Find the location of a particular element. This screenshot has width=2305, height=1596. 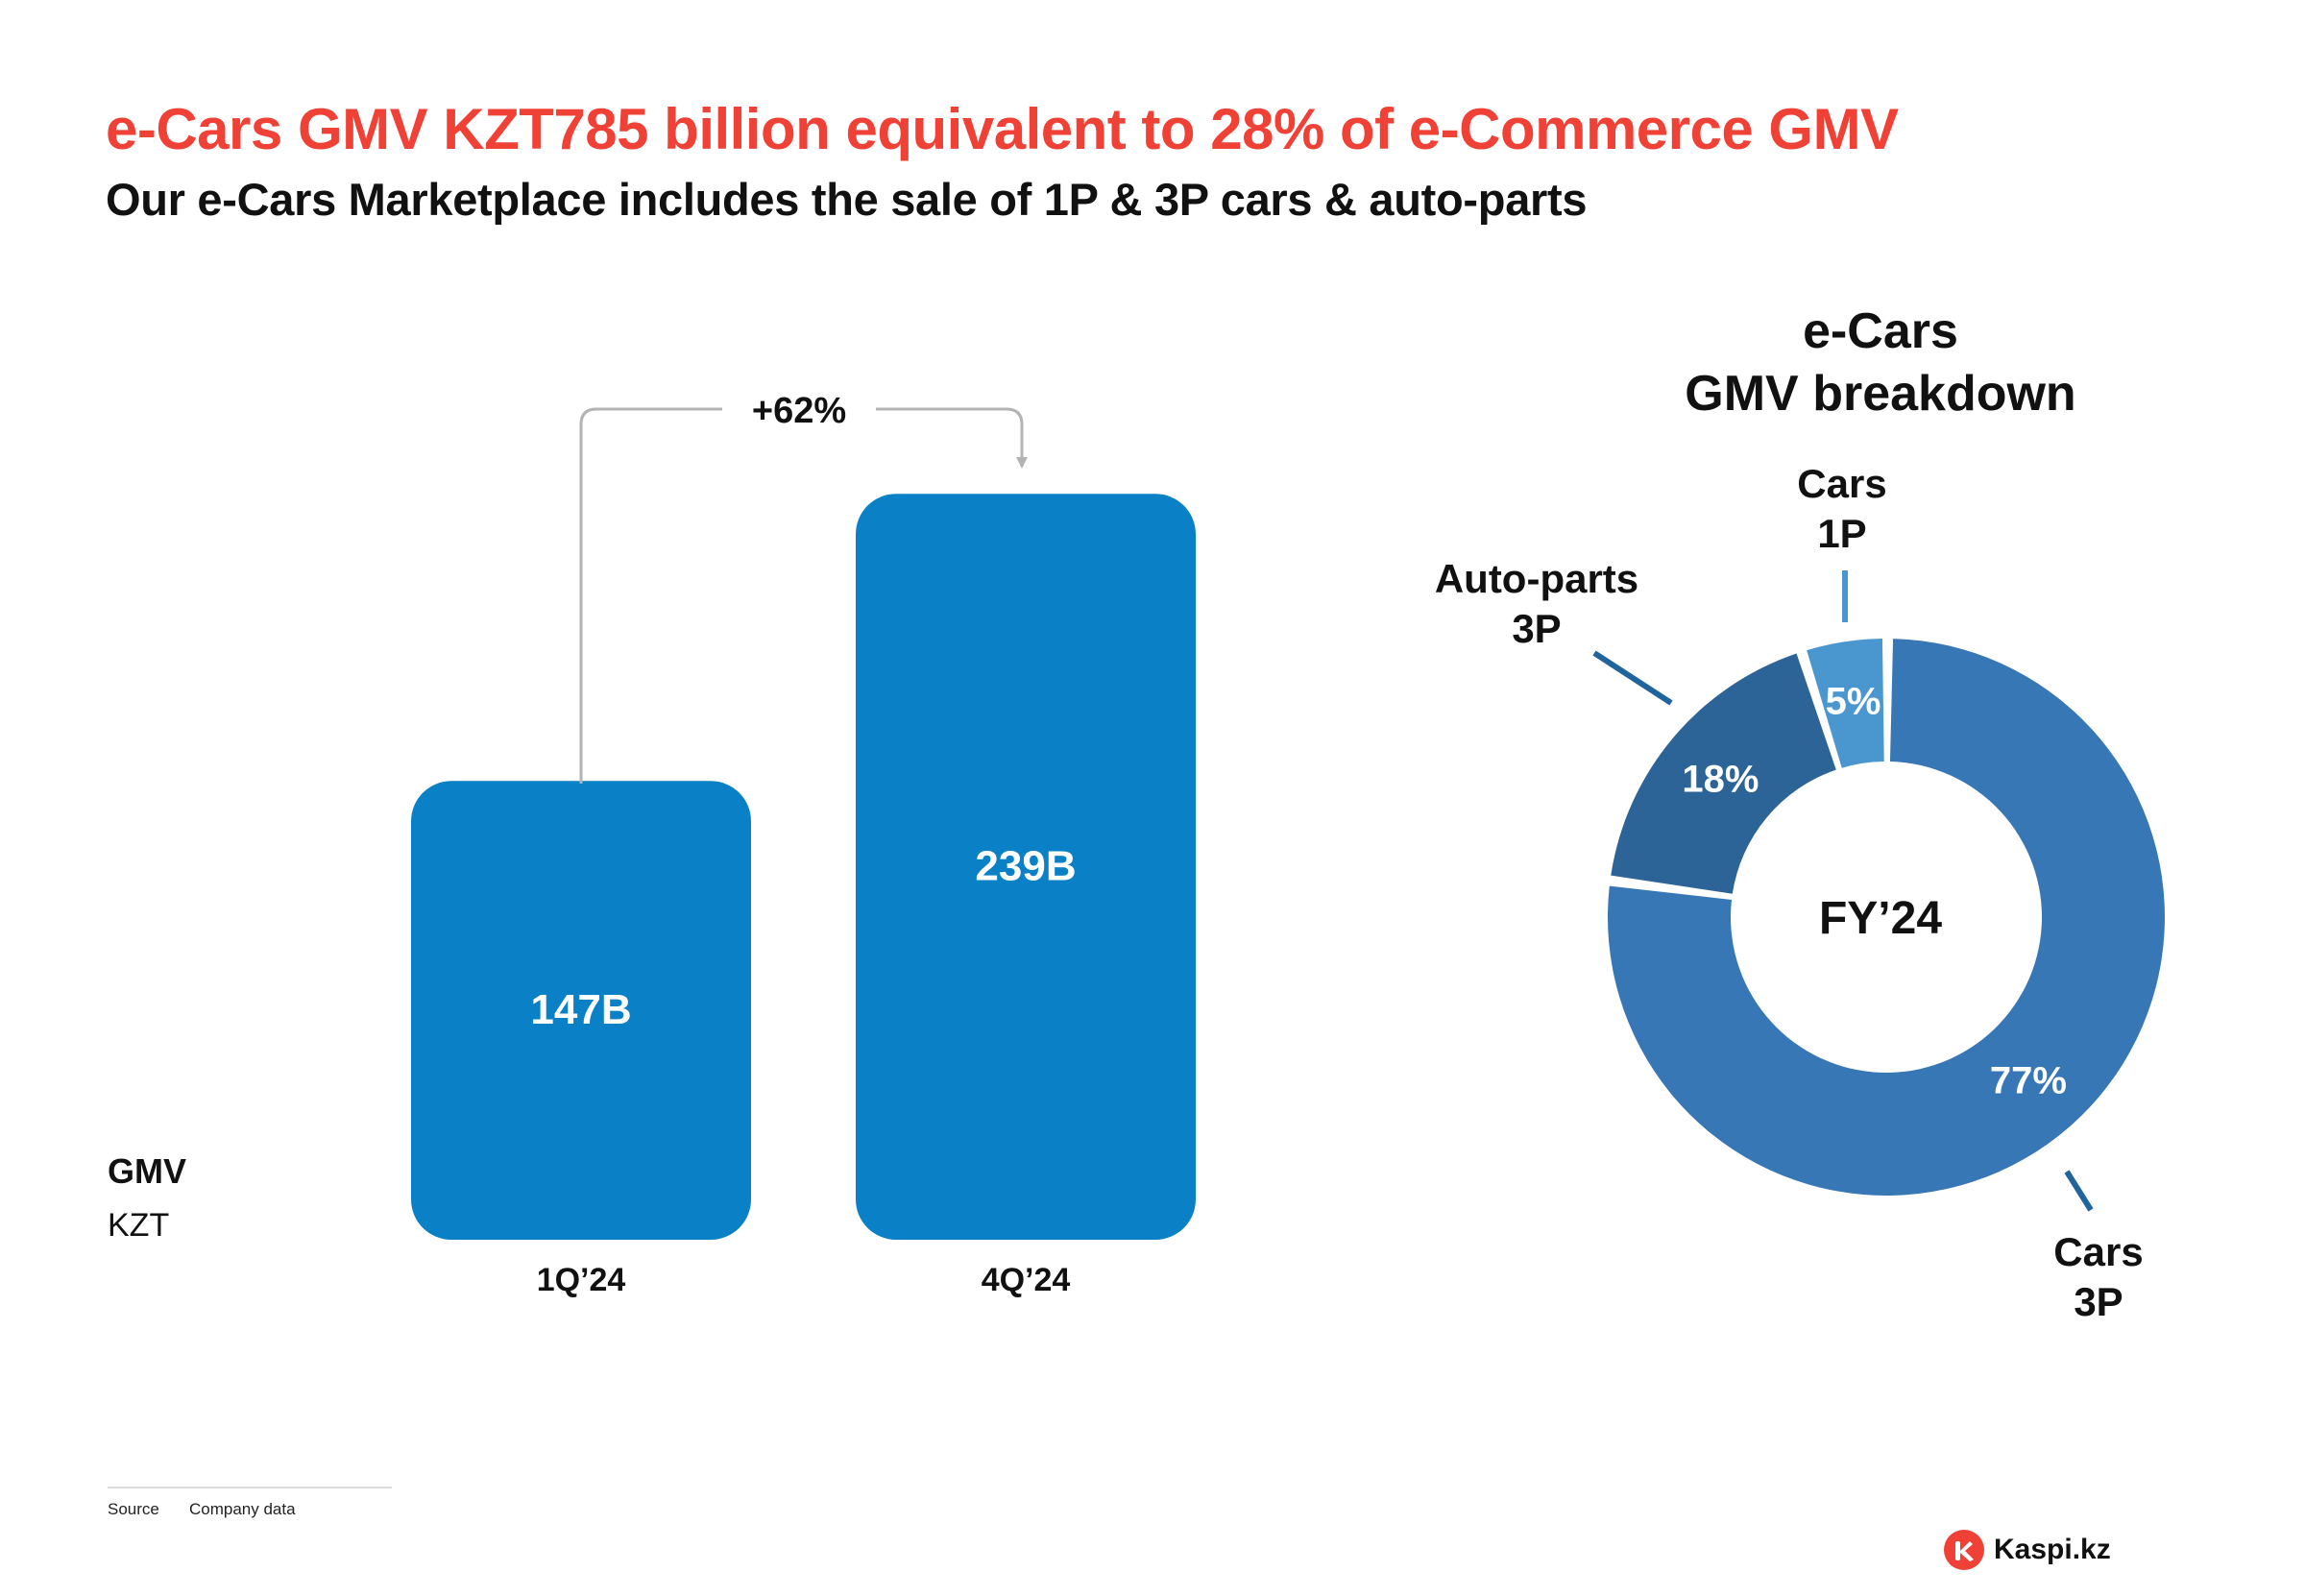

y-axis-unit: KZT is located at coordinates (138, 1225).